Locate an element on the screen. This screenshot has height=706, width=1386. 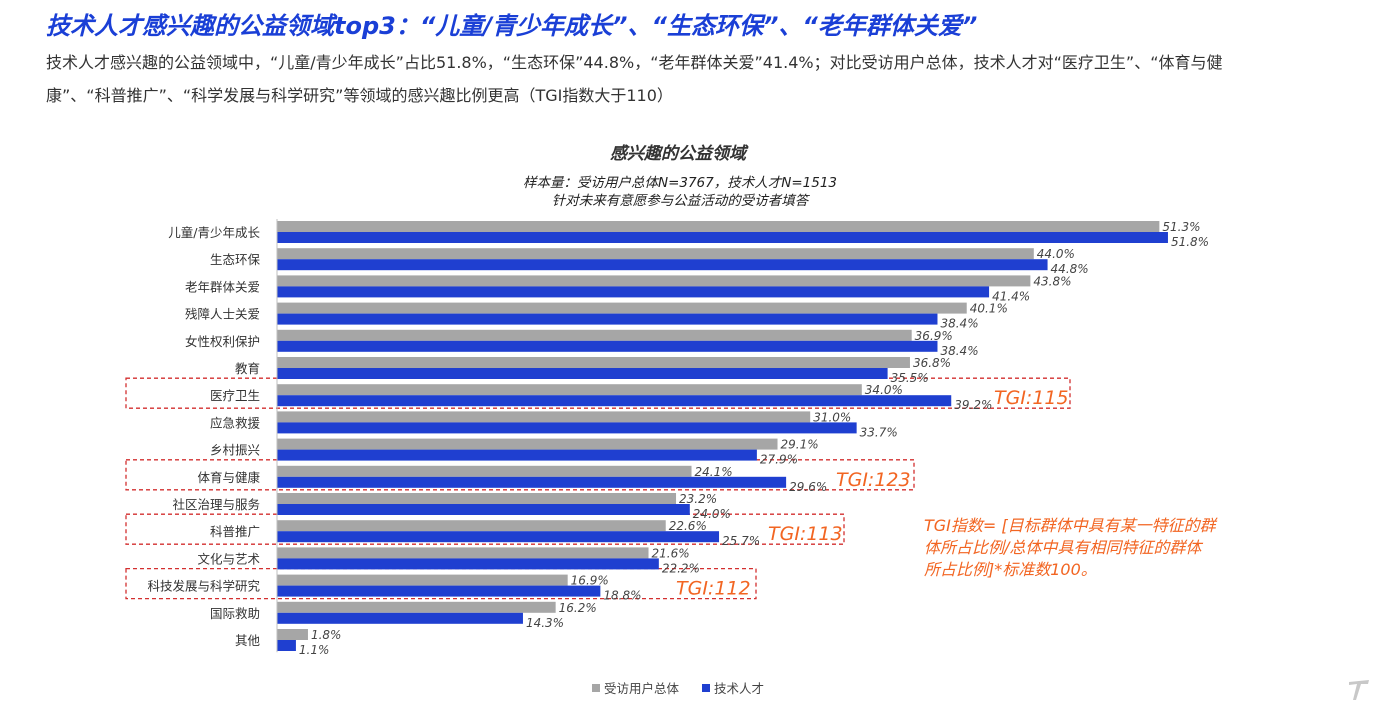
bar-value-label: 43.8% is located at coordinates (1052, 281).